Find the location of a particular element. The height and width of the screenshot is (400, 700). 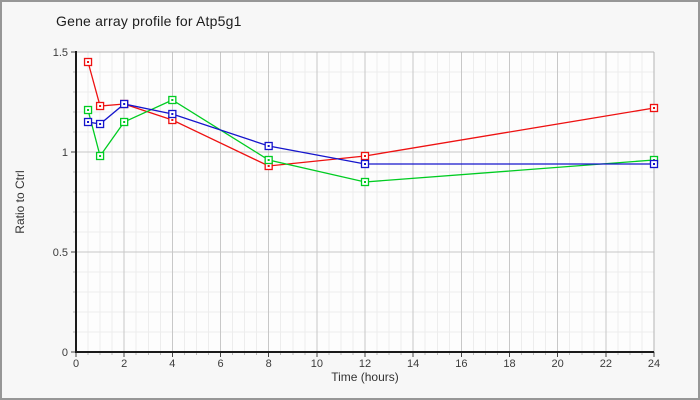

x-tick-label: 8 is located at coordinates (269, 364).